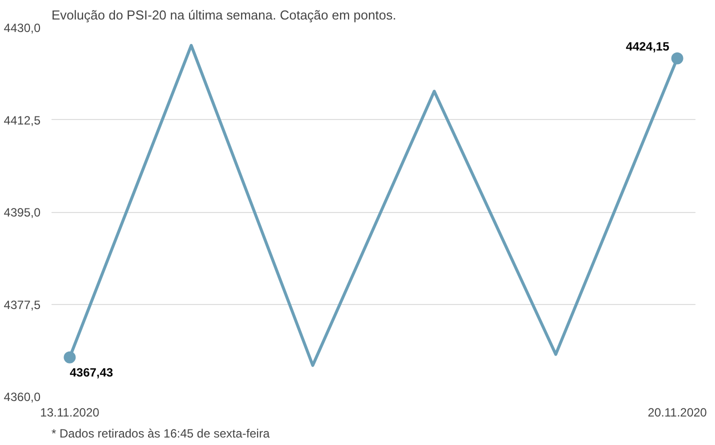  Describe the element at coordinates (678, 413) in the screenshot. I see `x-tick-label: 20.11.2020` at that location.